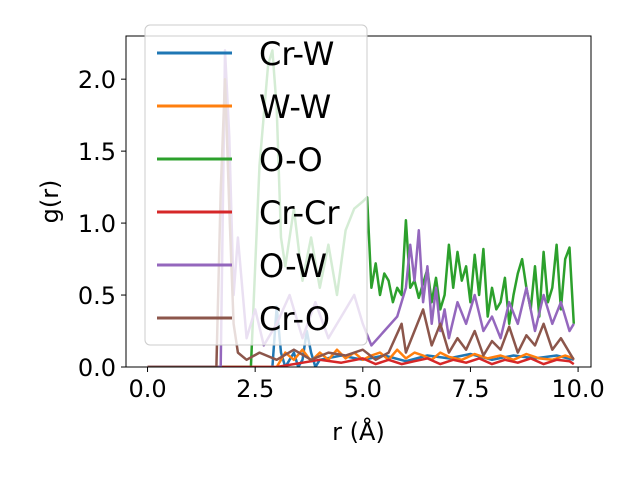  I want to click on series-line-w-w, so click(361, 357).